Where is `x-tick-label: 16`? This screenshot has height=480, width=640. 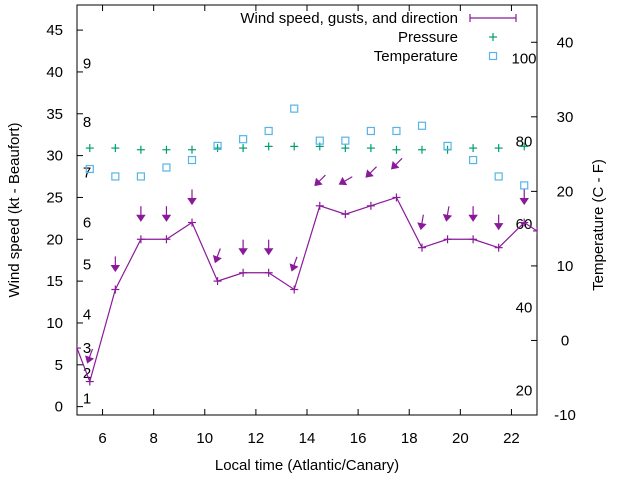 x-tick-label: 16 is located at coordinates (358, 438).